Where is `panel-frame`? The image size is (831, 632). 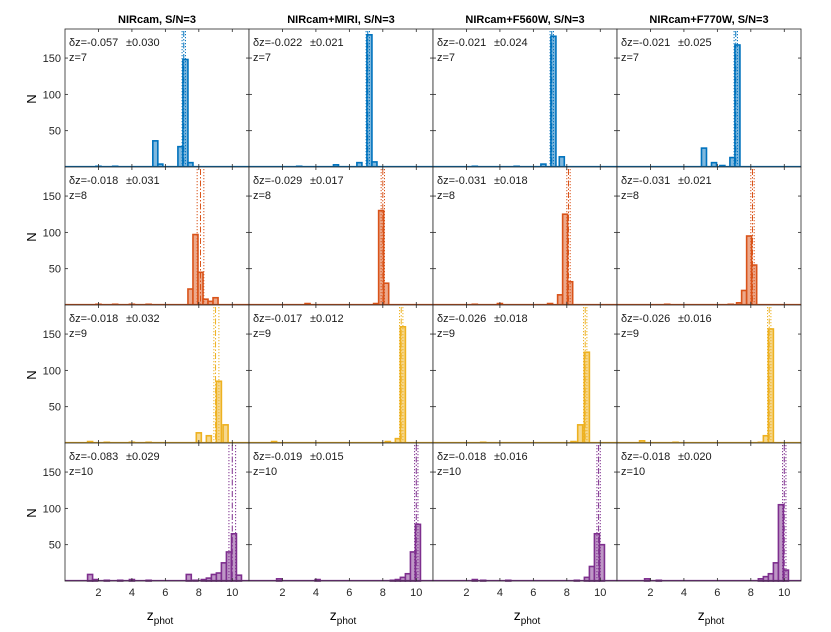 panel-frame is located at coordinates (709, 512).